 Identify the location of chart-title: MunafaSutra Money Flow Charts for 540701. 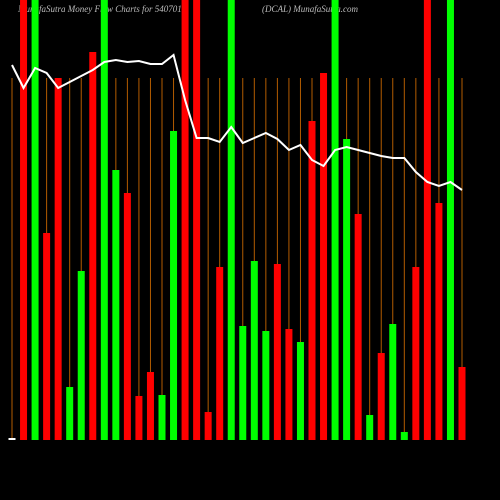
(99, 9).